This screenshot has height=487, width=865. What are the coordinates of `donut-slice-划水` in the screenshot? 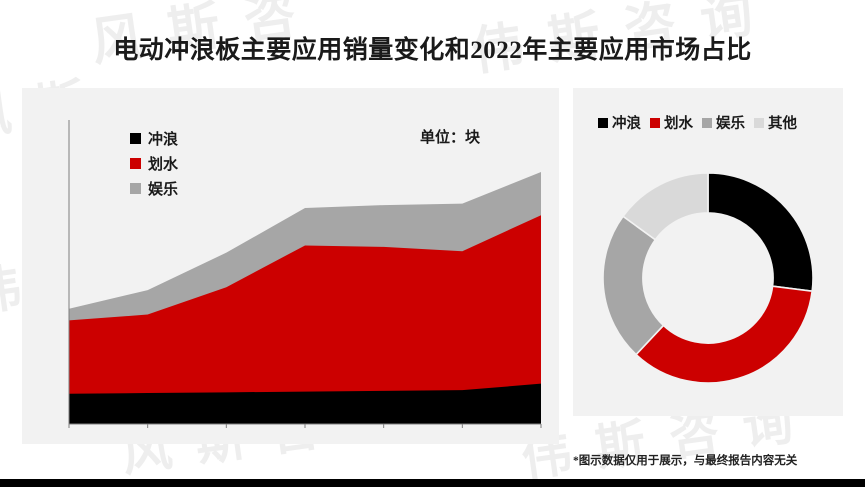 It's located at (724, 334).